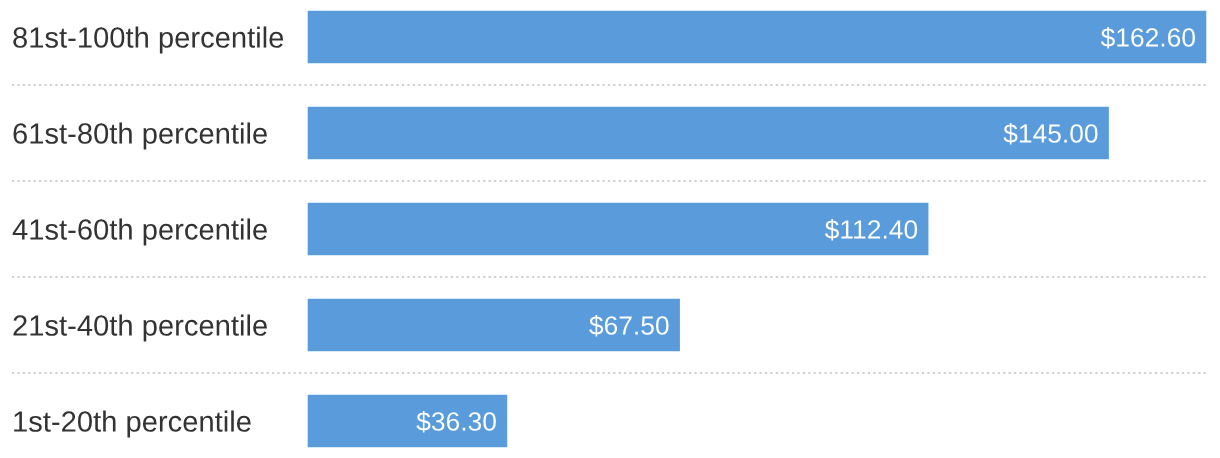 This screenshot has height=458, width=1220. Describe the element at coordinates (456, 422) in the screenshot. I see `data-label: $36.30` at that location.